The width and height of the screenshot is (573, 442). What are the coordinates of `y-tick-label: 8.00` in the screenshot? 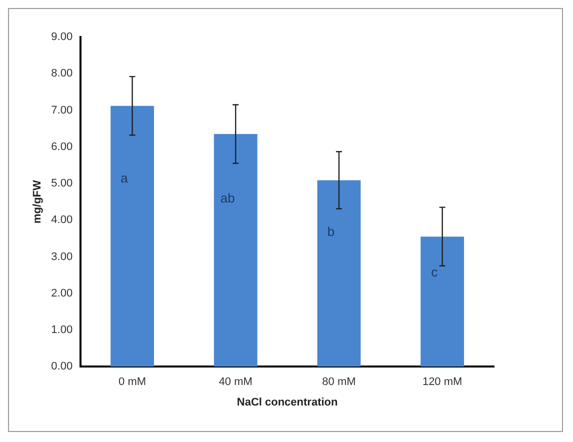 It's located at (62, 74).